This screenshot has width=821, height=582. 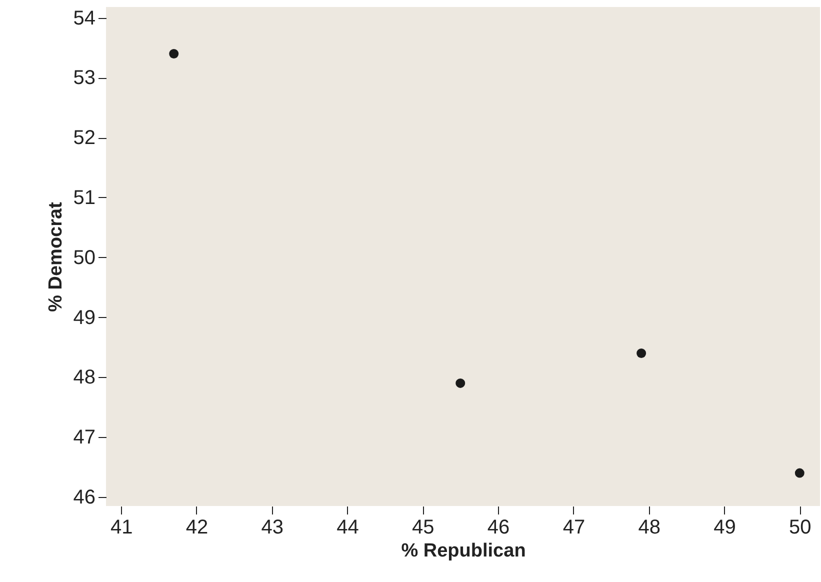 I want to click on y-tick-label: 51, so click(x=84, y=197).